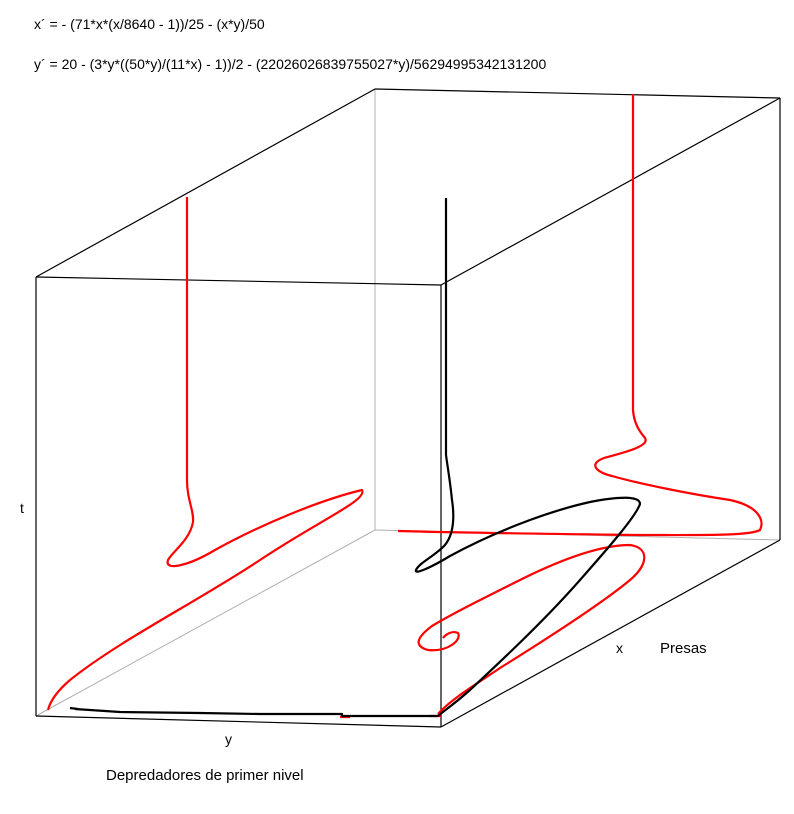  I want to click on edge-bottom-right, so click(610, 633).